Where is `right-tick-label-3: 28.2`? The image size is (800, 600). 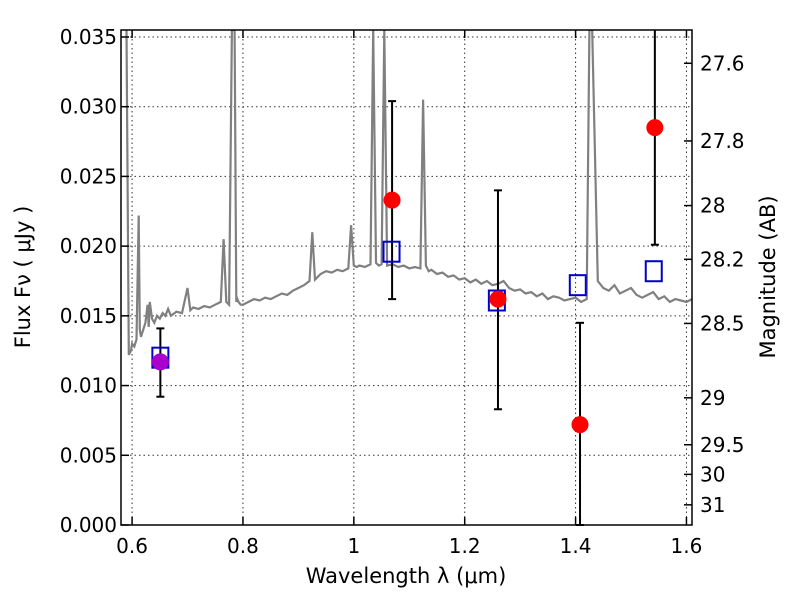
right-tick-label-3: 28.2 is located at coordinates (722, 259).